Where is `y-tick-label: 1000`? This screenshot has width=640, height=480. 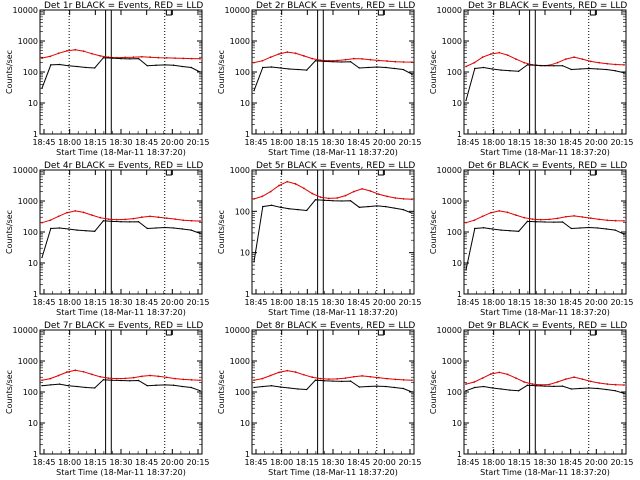
y-tick-label: 1000 is located at coordinates (28, 361).